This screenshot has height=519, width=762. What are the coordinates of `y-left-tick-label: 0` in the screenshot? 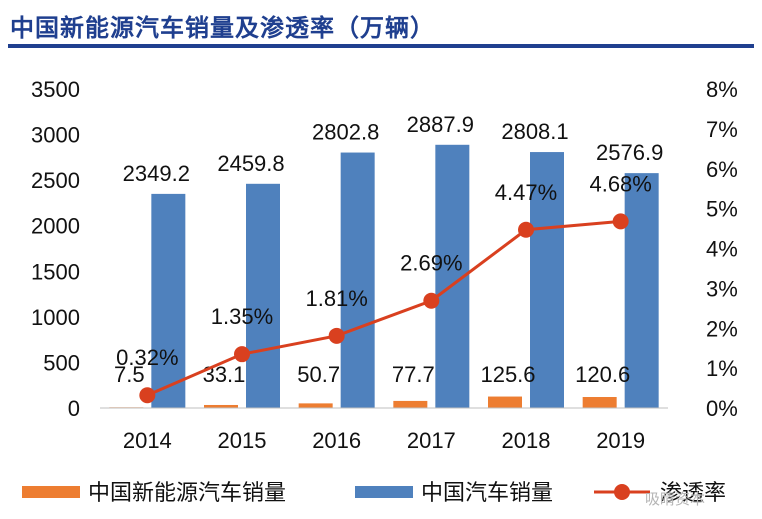 It's located at (74, 408).